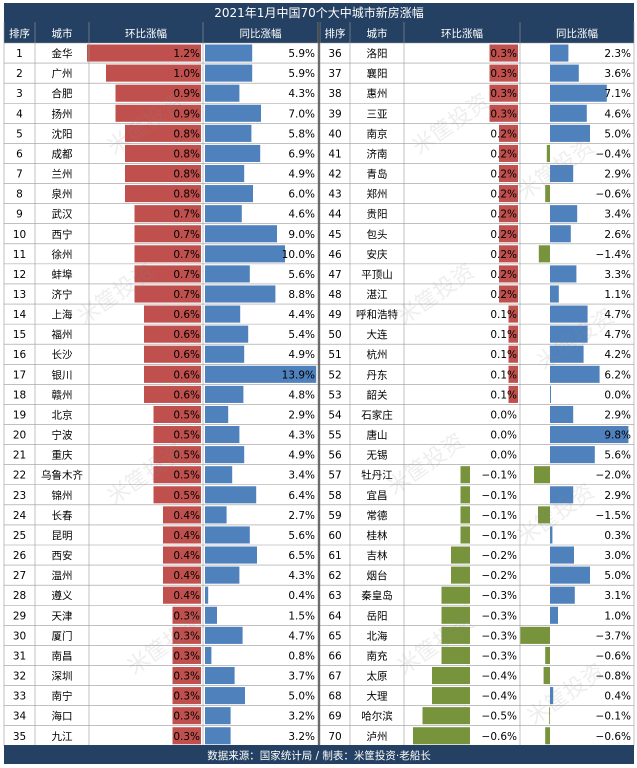  I want to click on city-cell: 深圳, so click(62, 677).